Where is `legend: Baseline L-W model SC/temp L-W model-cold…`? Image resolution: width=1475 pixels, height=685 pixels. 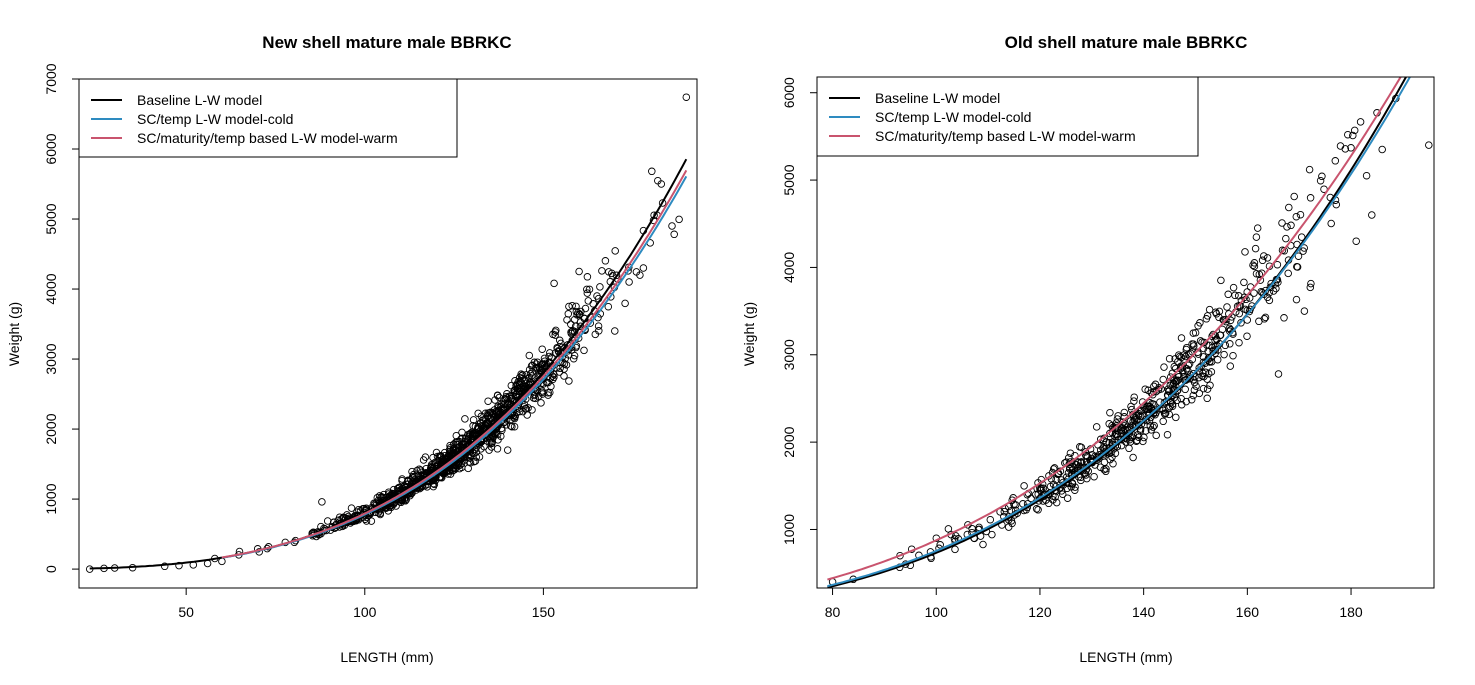
legend: Baseline L-W model SC/temp L-W model-cold… is located at coordinates (1007, 116).